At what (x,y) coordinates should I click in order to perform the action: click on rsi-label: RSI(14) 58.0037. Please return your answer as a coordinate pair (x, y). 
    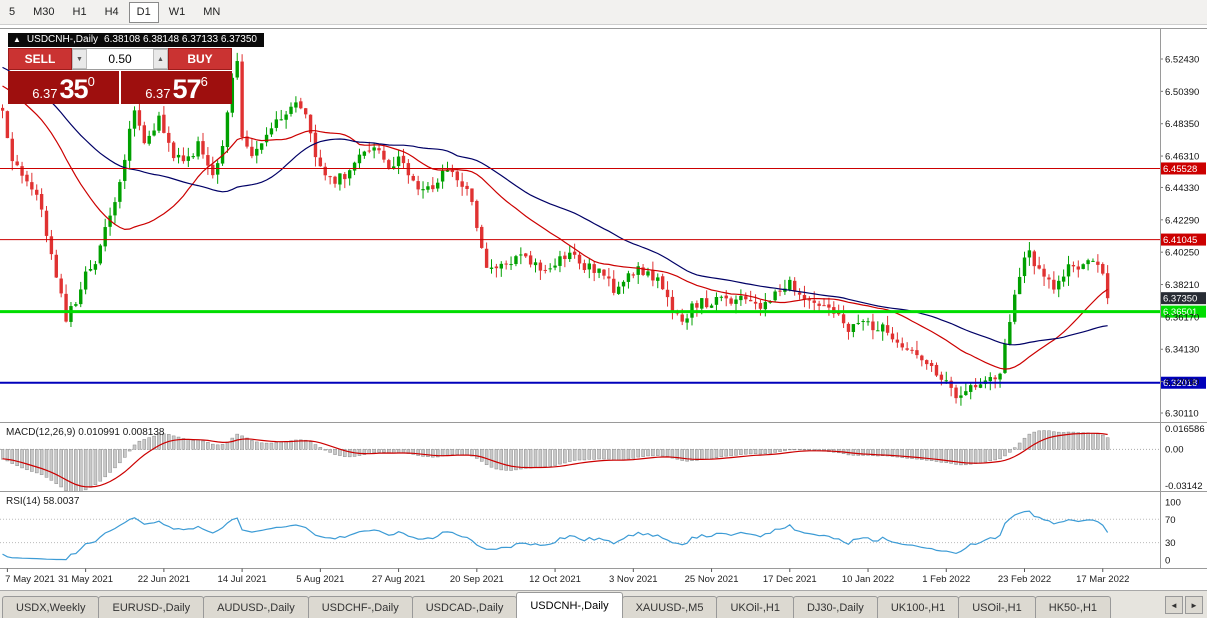
    Looking at the image, I should click on (43, 501).